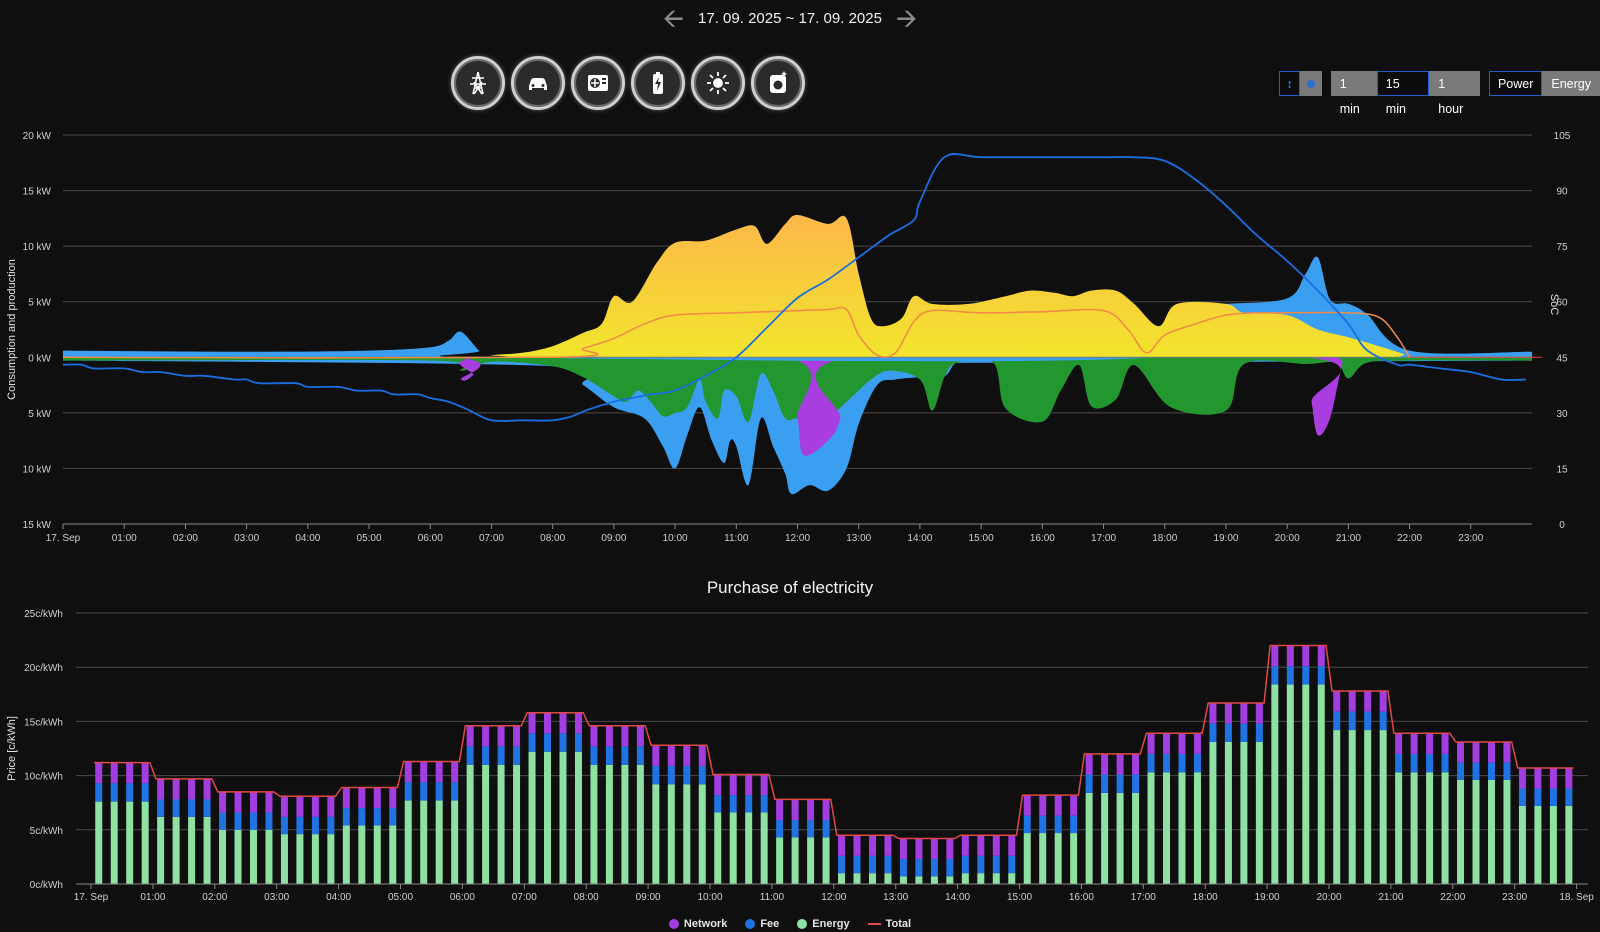 The height and width of the screenshot is (932, 1600). I want to click on legend-item-fee: Fee, so click(762, 924).